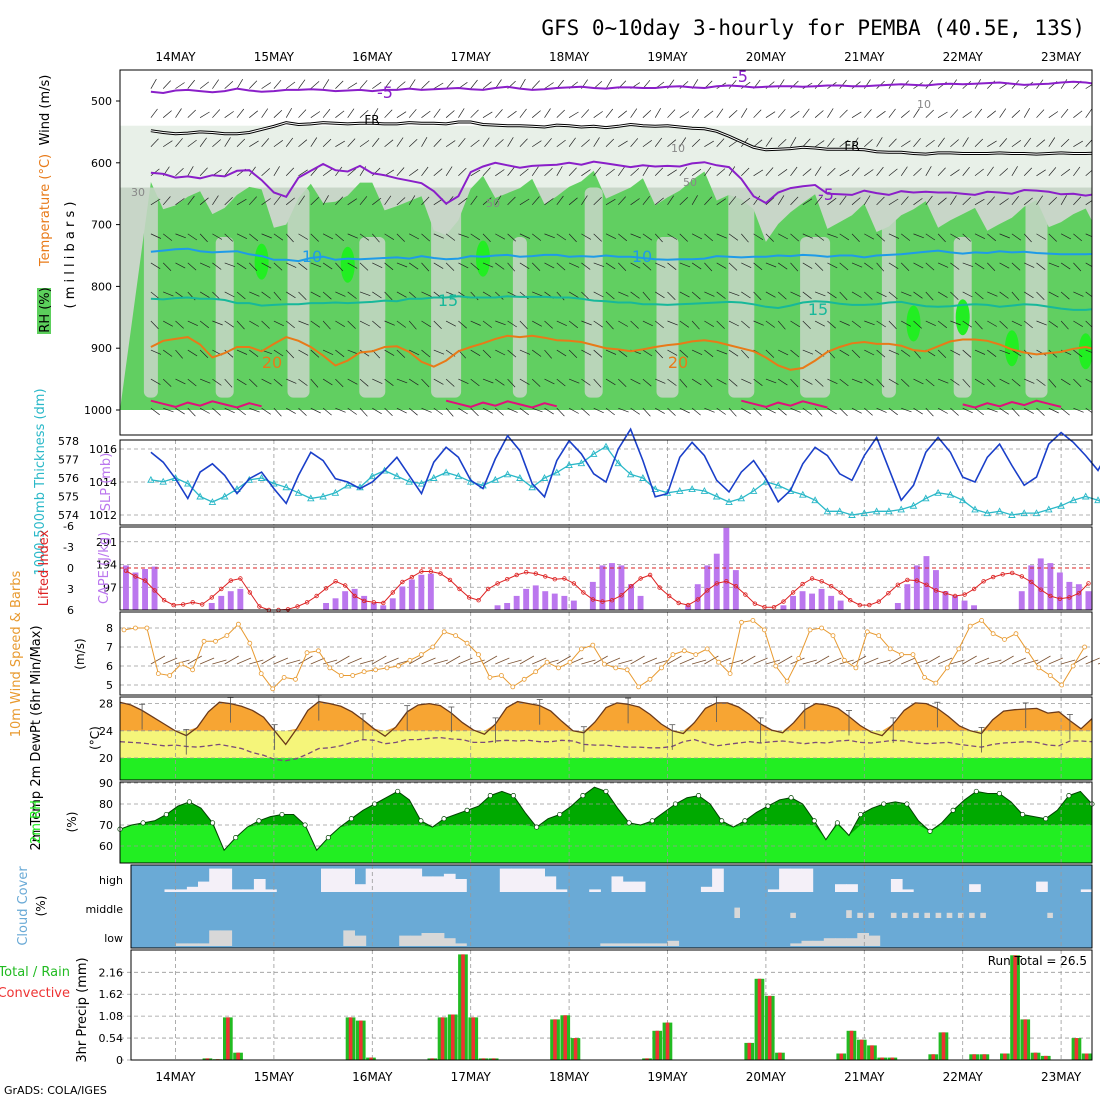 Image resolution: width=1100 pixels, height=1100 pixels. Describe the element at coordinates (109, 685) in the screenshot. I see `wind-tick-label: 5` at that location.